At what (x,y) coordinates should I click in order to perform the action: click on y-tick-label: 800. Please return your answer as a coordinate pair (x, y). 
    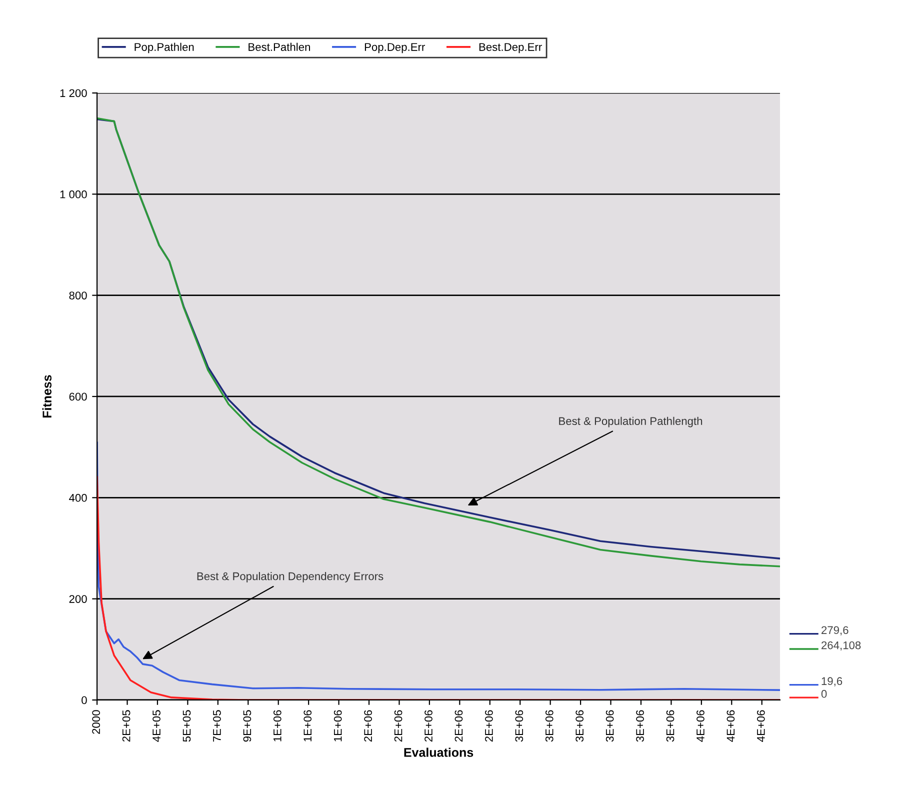
    Looking at the image, I should click on (78, 296).